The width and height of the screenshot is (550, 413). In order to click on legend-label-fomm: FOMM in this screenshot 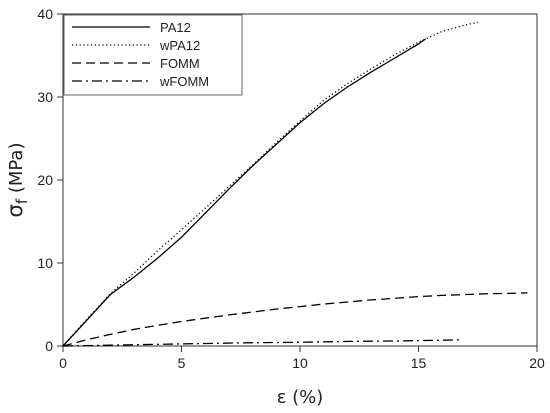, I will do `click(180, 63)`.